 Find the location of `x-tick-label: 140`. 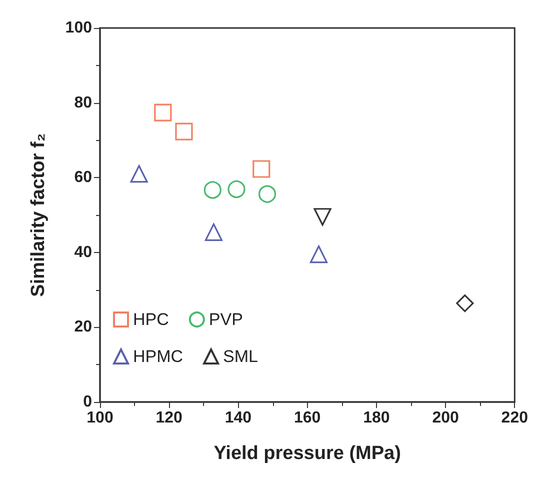

x-tick-label: 140 is located at coordinates (238, 418).